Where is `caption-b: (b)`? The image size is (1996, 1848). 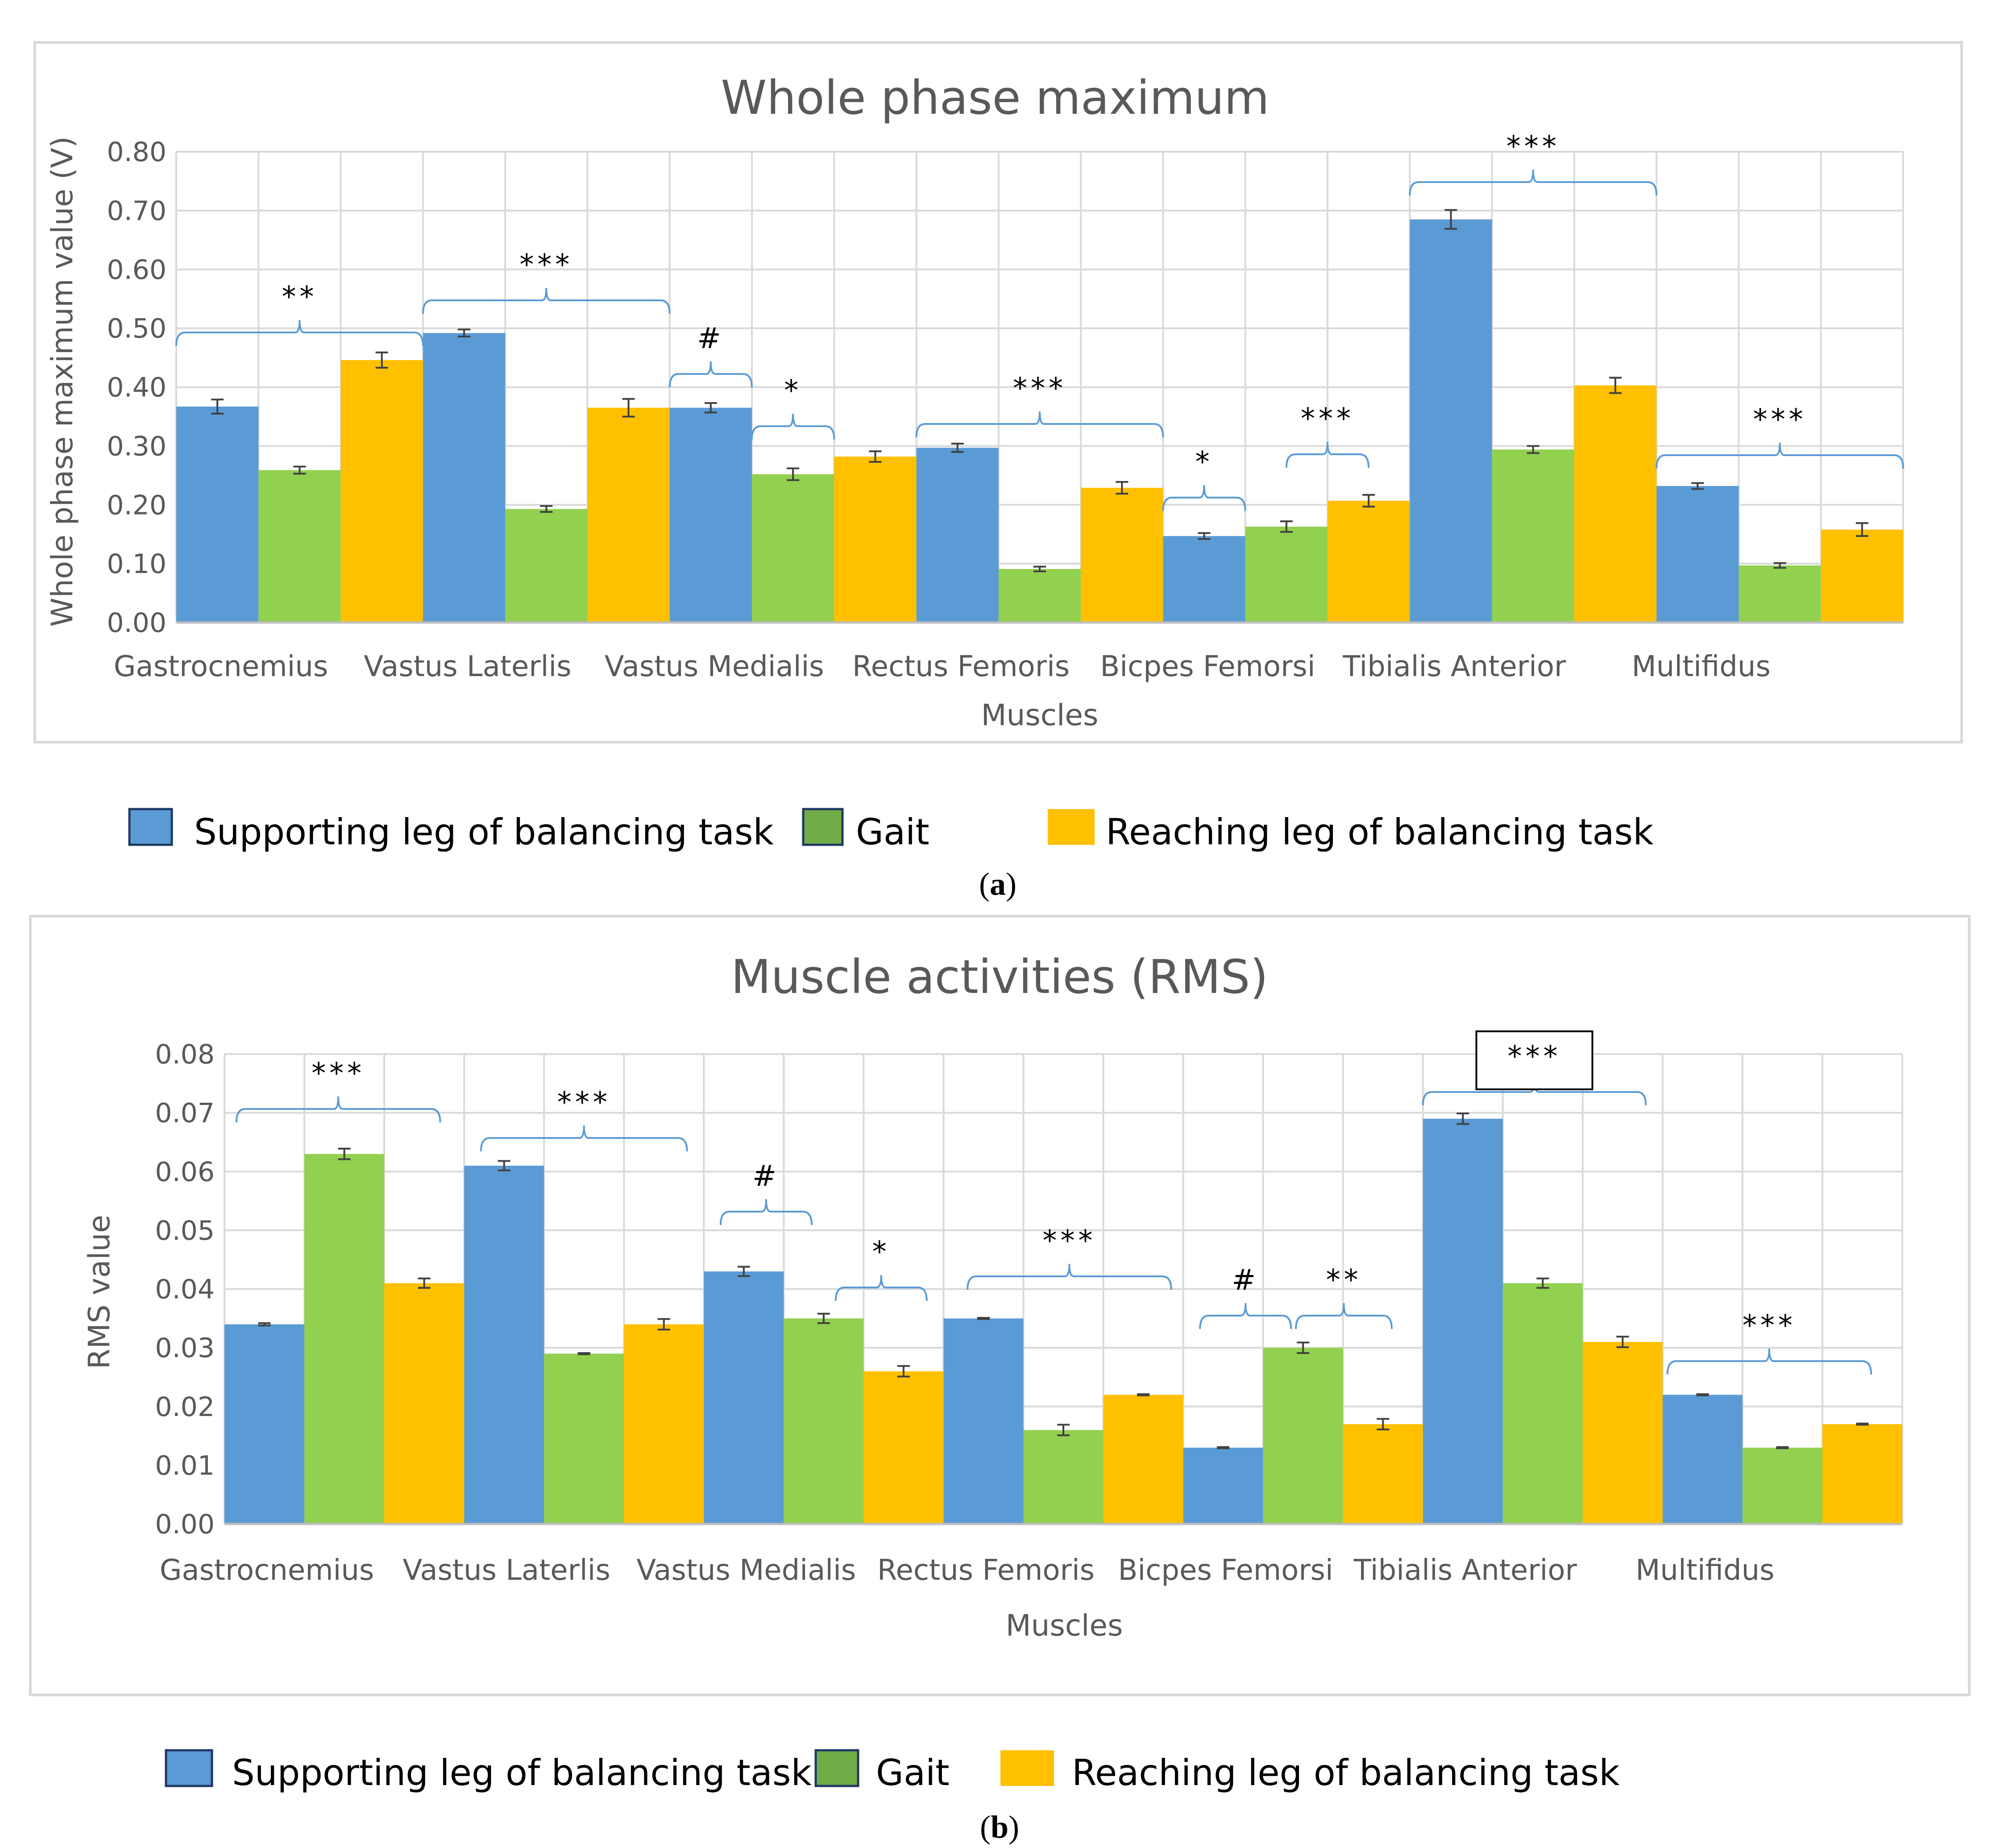 caption-b: (b) is located at coordinates (999, 1827).